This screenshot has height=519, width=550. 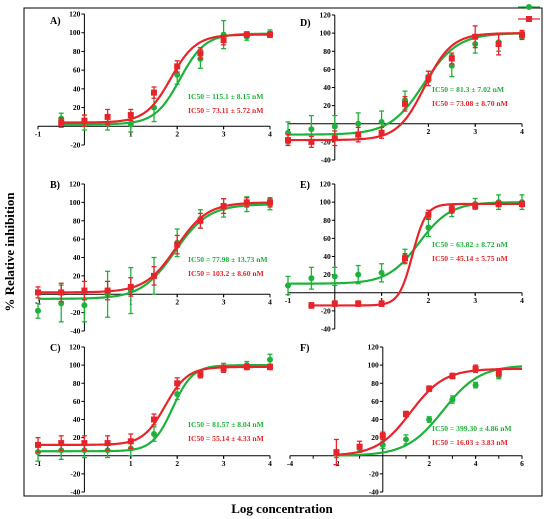 What do you see at coordinates (226, 273) in the screenshot?
I see `ic50-label-red: IC50 = 103.2 ± 8.60 nM` at bounding box center [226, 273].